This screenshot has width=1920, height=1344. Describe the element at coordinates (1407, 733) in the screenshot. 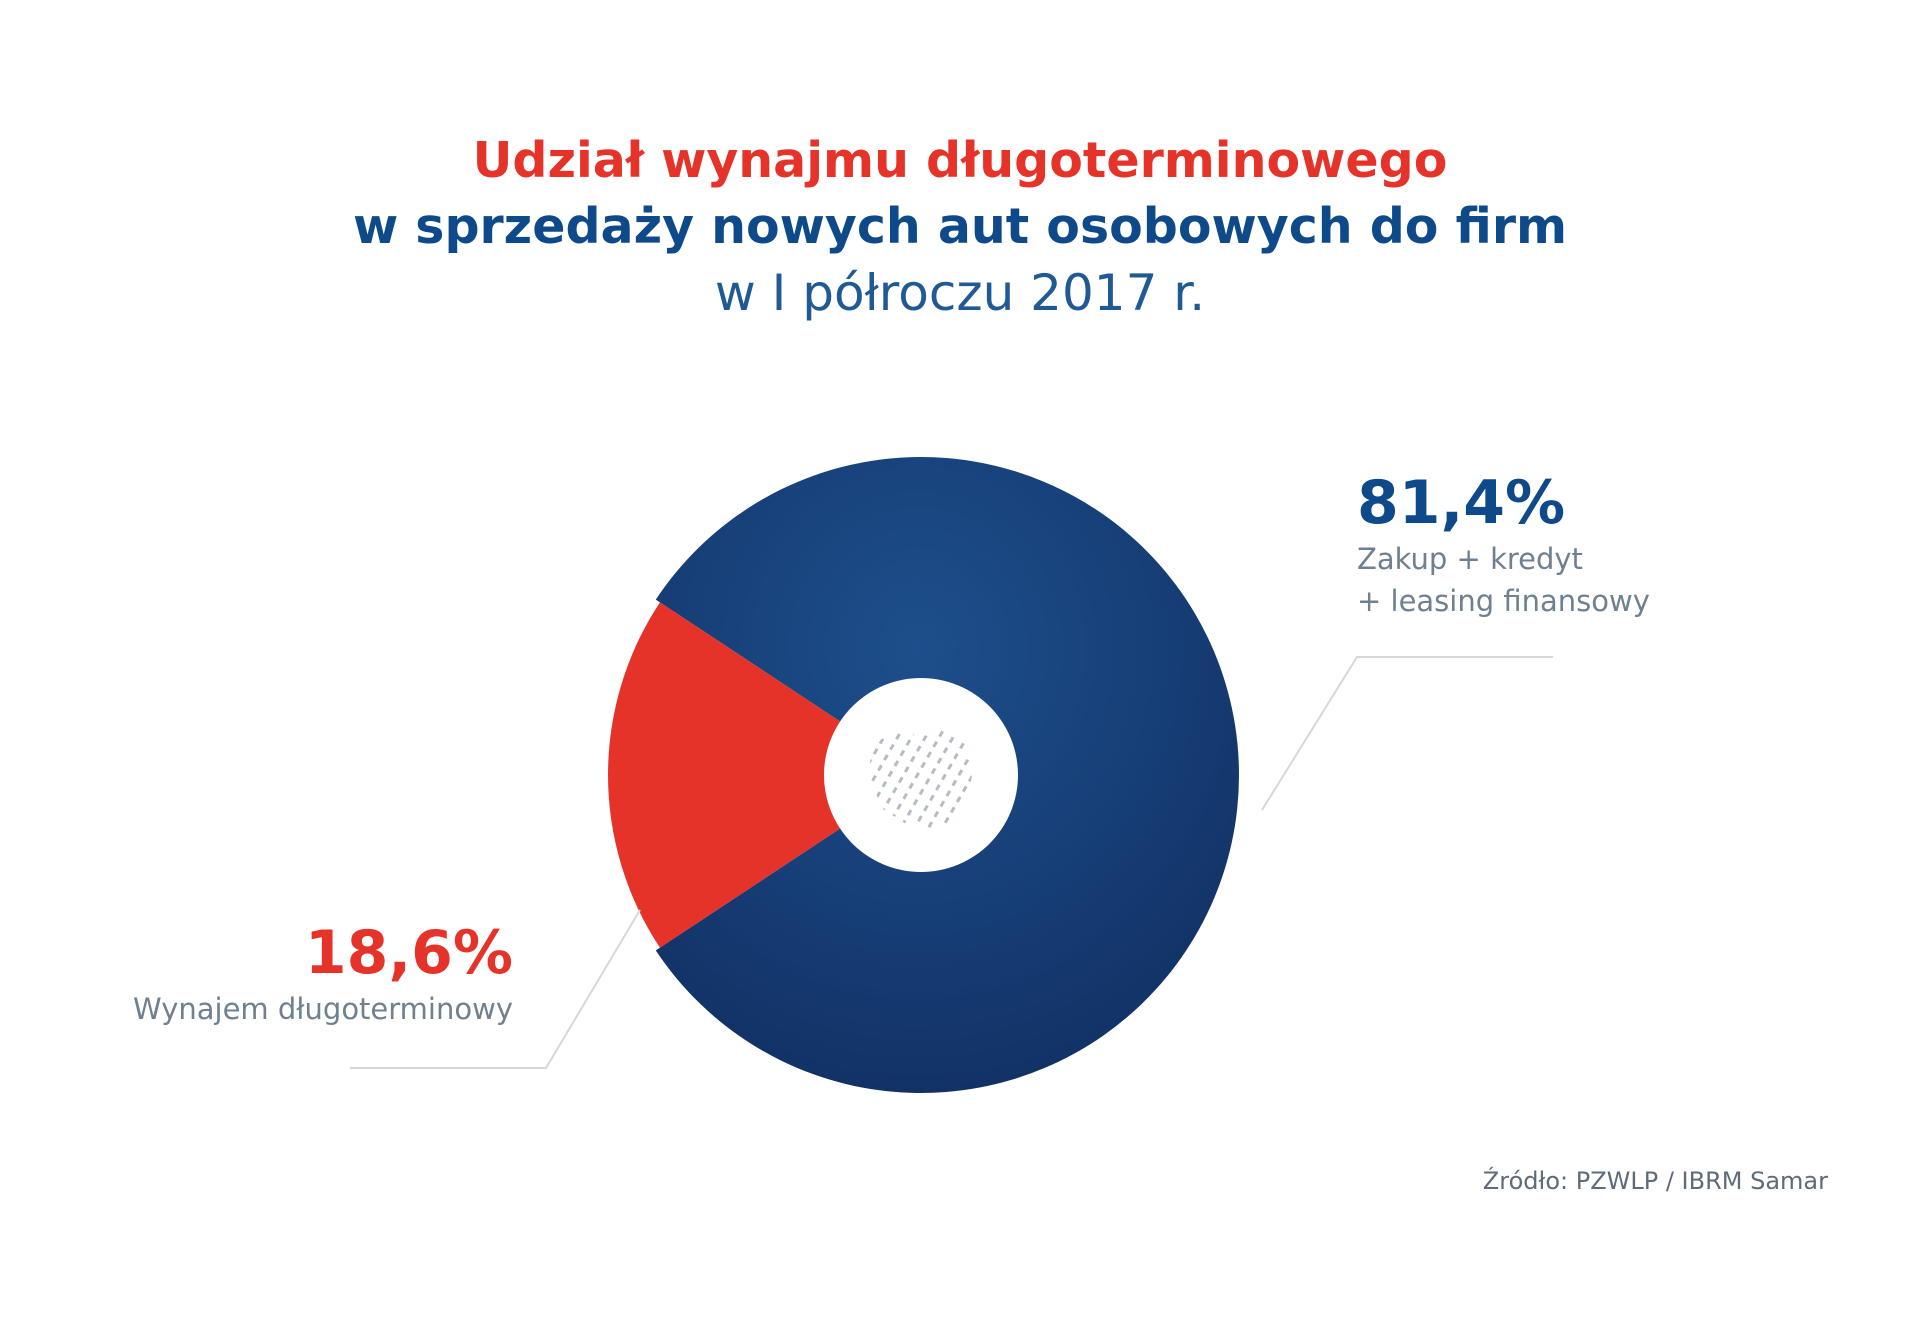

I see `leader-line-right` at that location.